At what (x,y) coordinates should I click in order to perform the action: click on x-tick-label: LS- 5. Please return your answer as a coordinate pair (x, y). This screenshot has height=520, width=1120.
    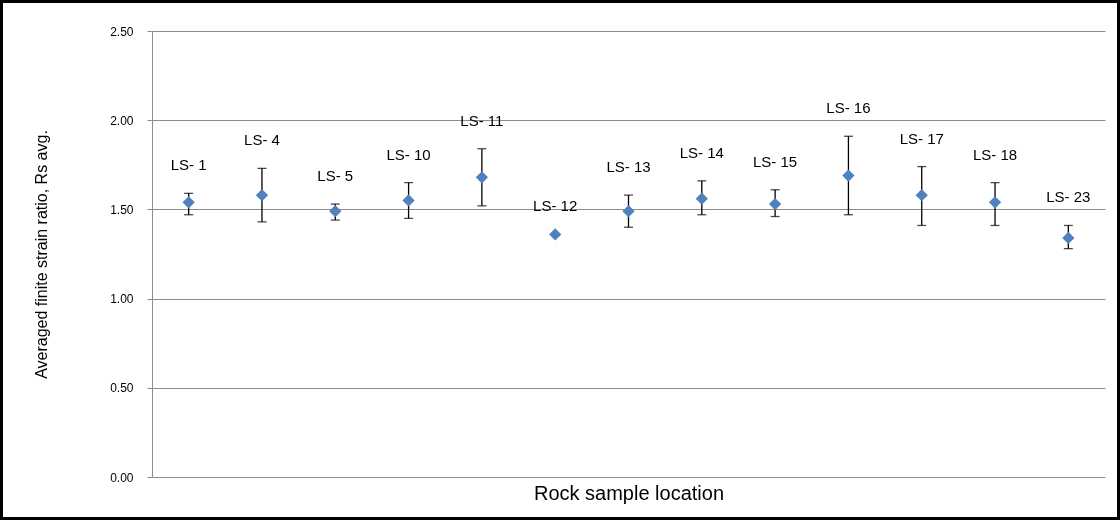
    Looking at the image, I should click on (335, 176).